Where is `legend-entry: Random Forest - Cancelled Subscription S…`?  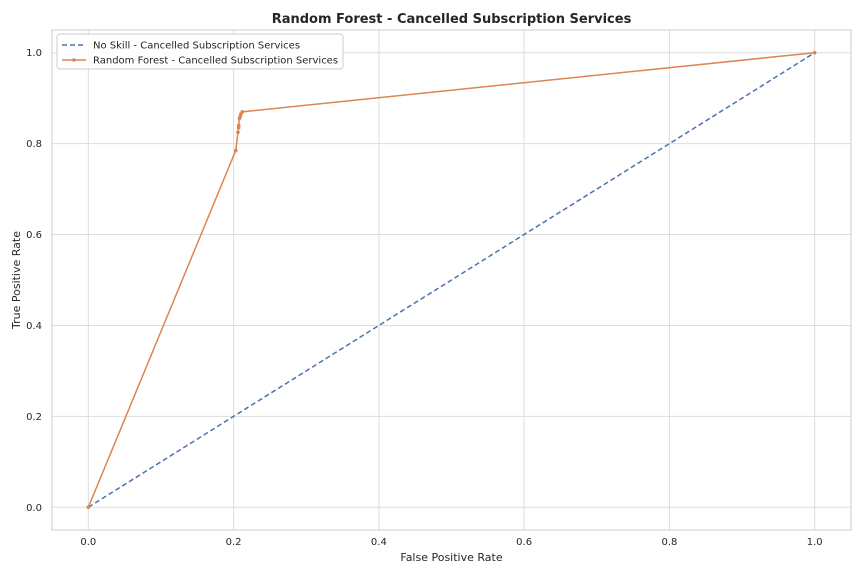
legend-entry: Random Forest - Cancelled Subscription S… is located at coordinates (215, 61).